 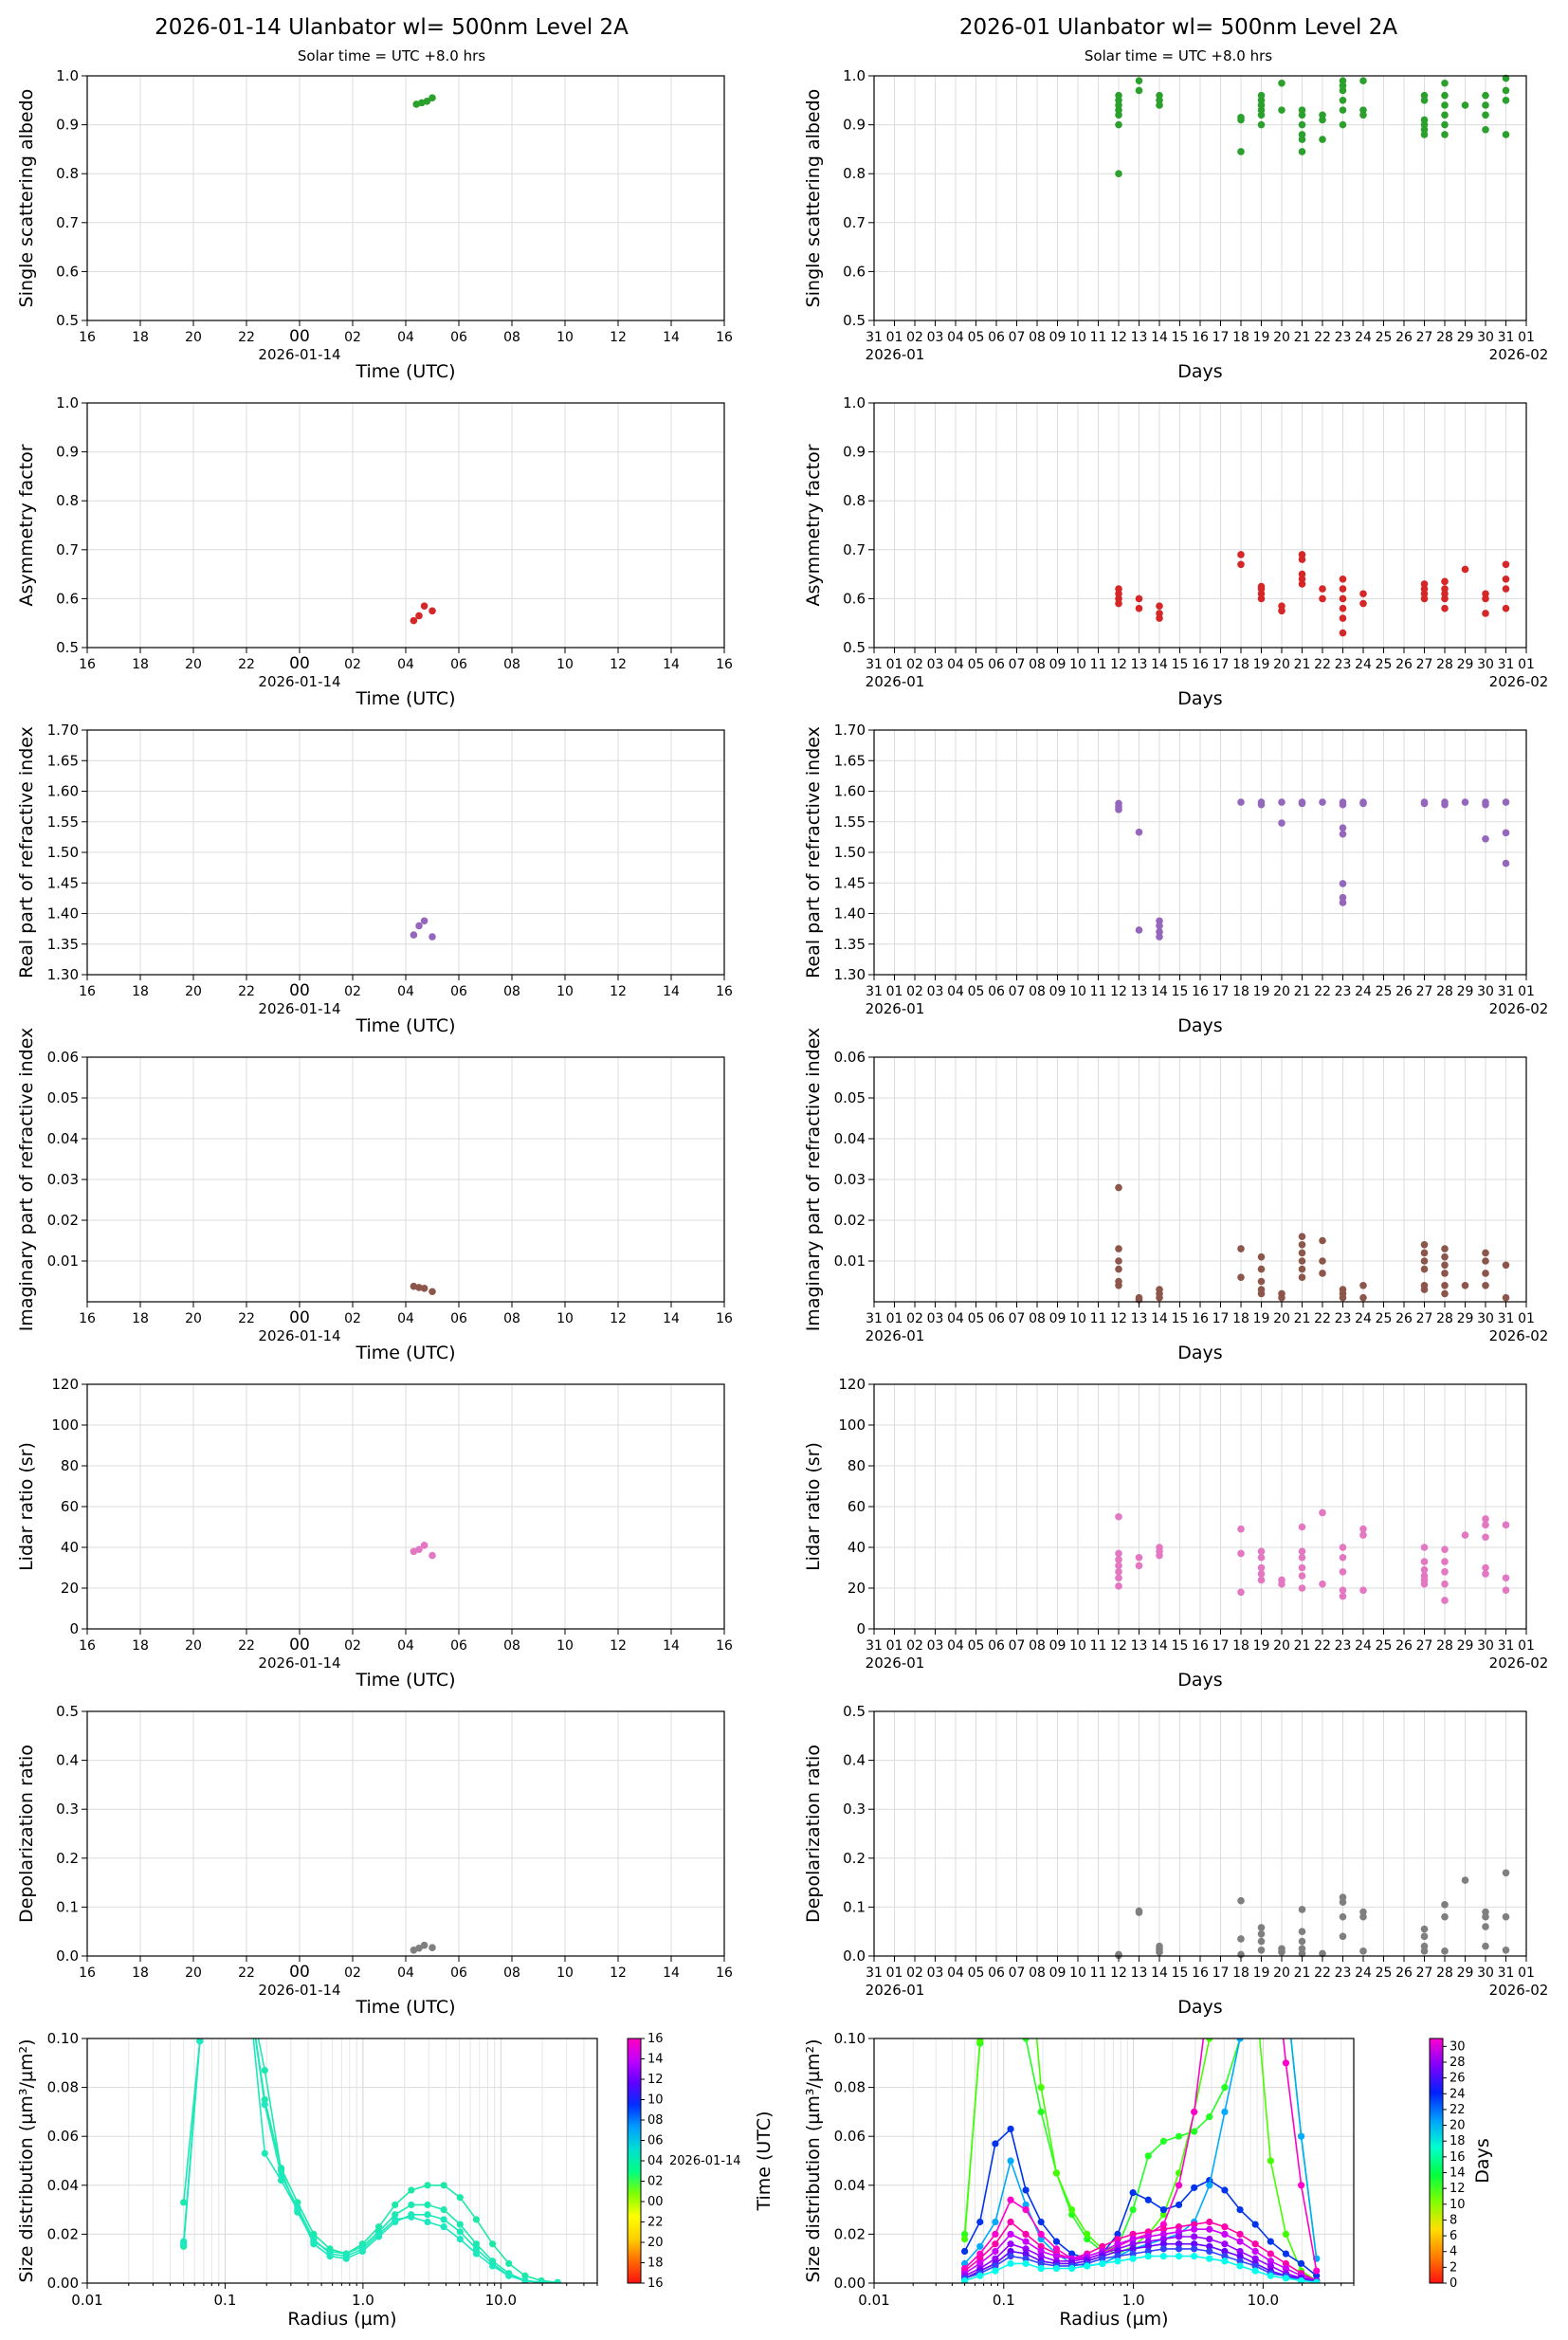 I want to click on xtick-label: 19, so click(x=1261, y=1646).